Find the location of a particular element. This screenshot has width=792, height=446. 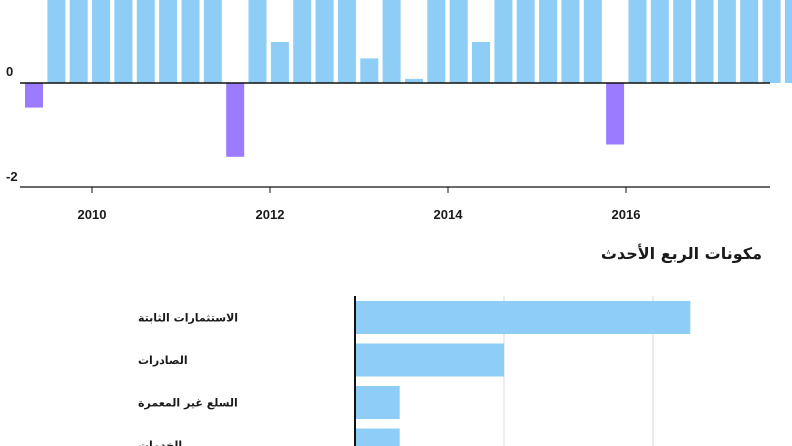

x-tick-label: 2012 is located at coordinates (270, 214).